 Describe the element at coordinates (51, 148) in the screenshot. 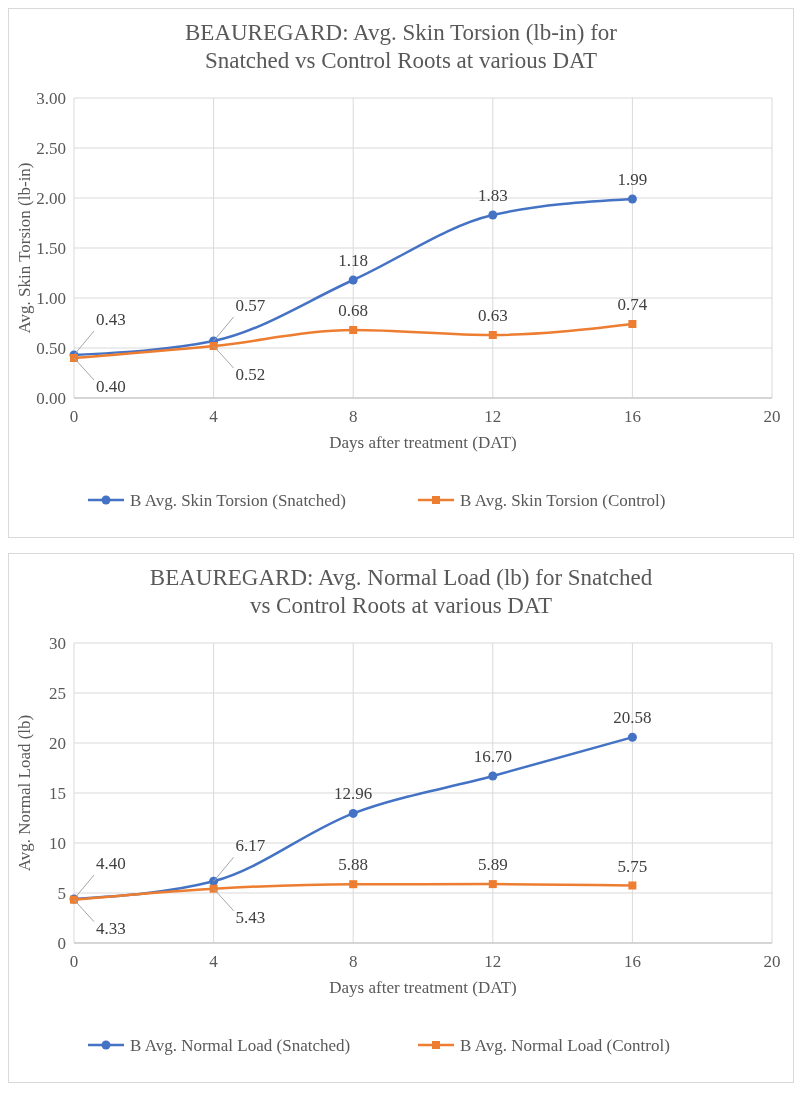

I see `y-tick-label: 2.50` at that location.